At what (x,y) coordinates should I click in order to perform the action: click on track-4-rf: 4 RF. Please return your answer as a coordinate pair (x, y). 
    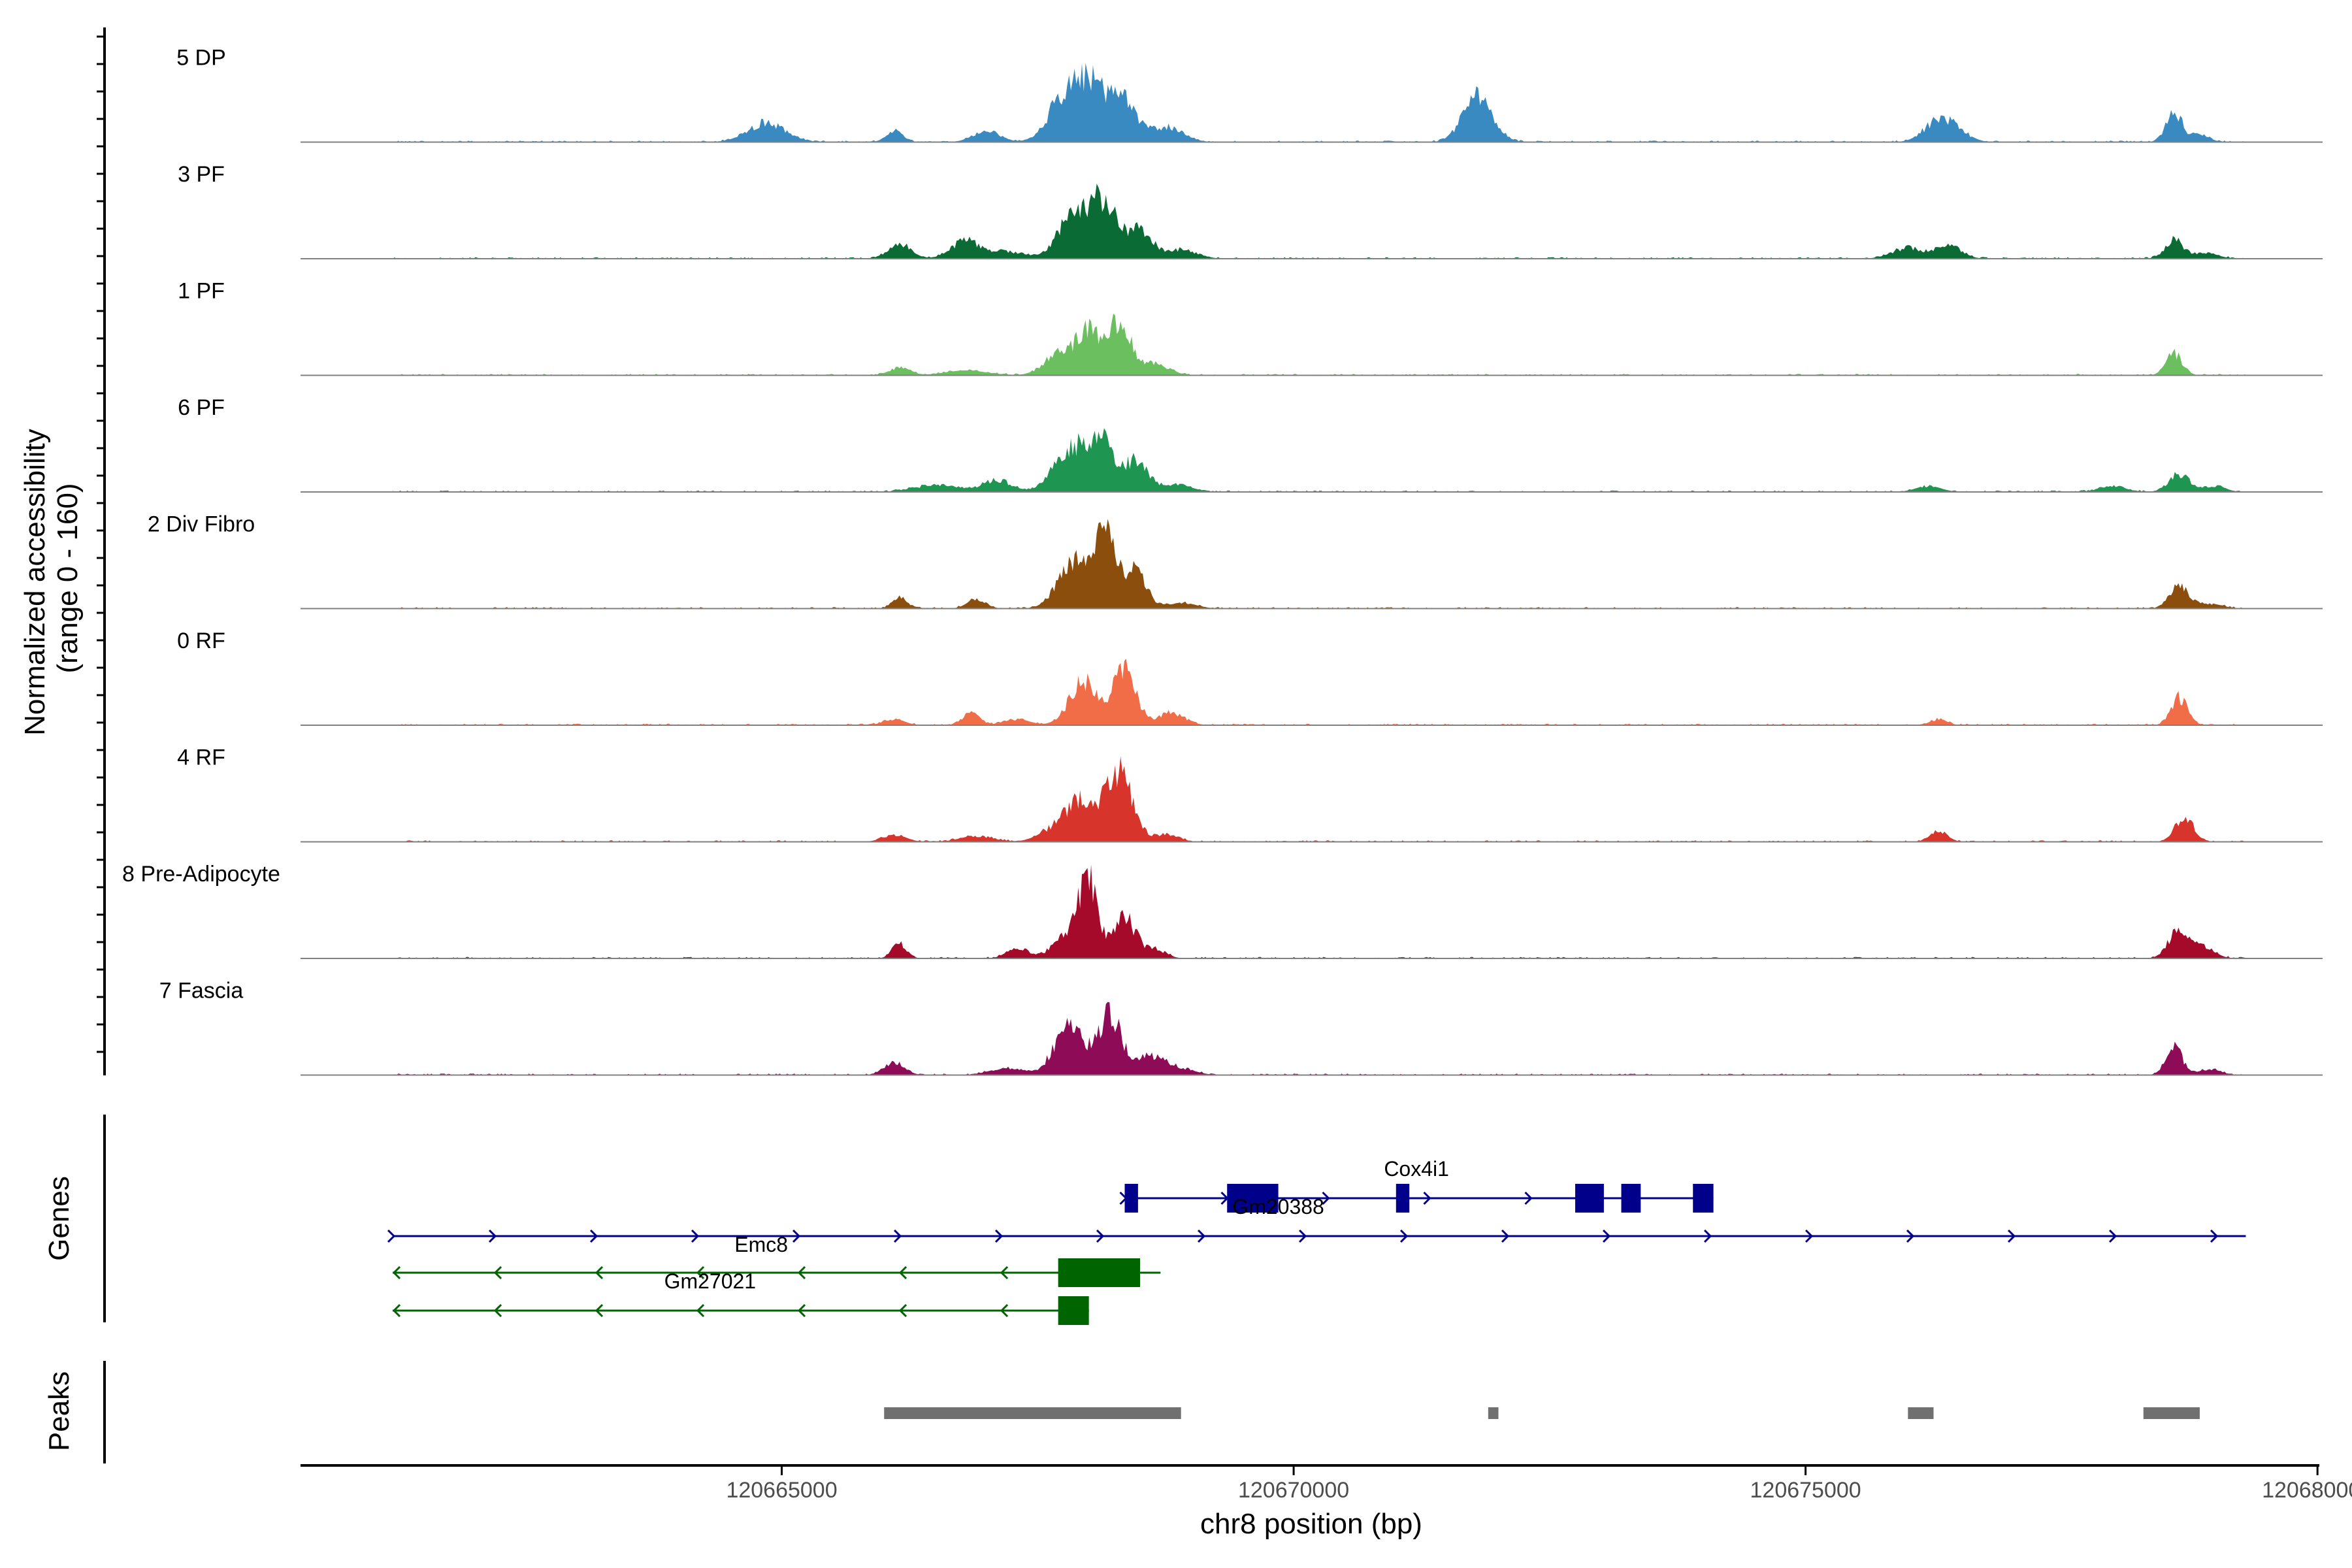
    Looking at the image, I should click on (1250, 794).